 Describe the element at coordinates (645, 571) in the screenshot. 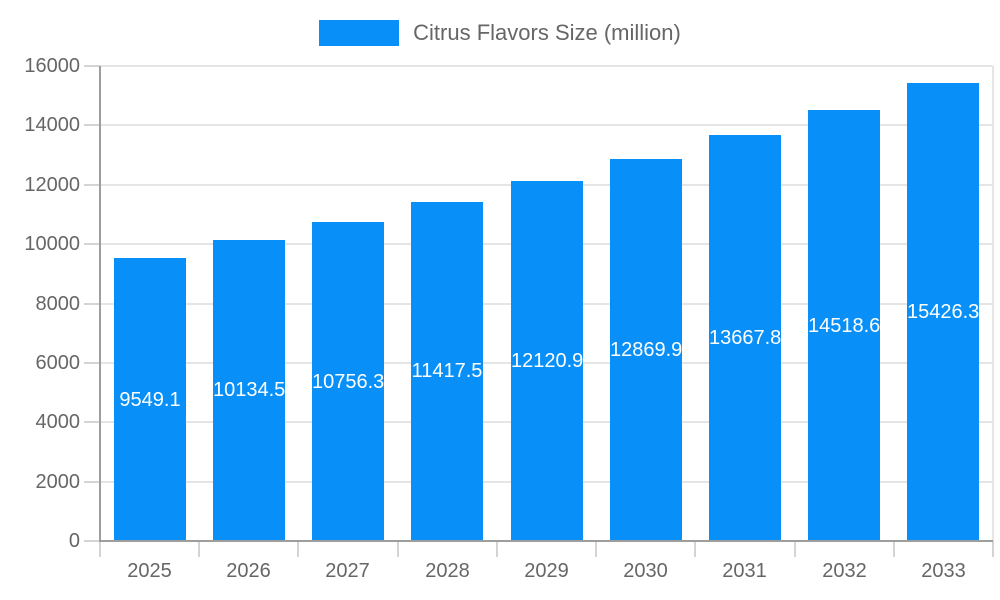

I see `x-axis-tick-label: 2030` at that location.